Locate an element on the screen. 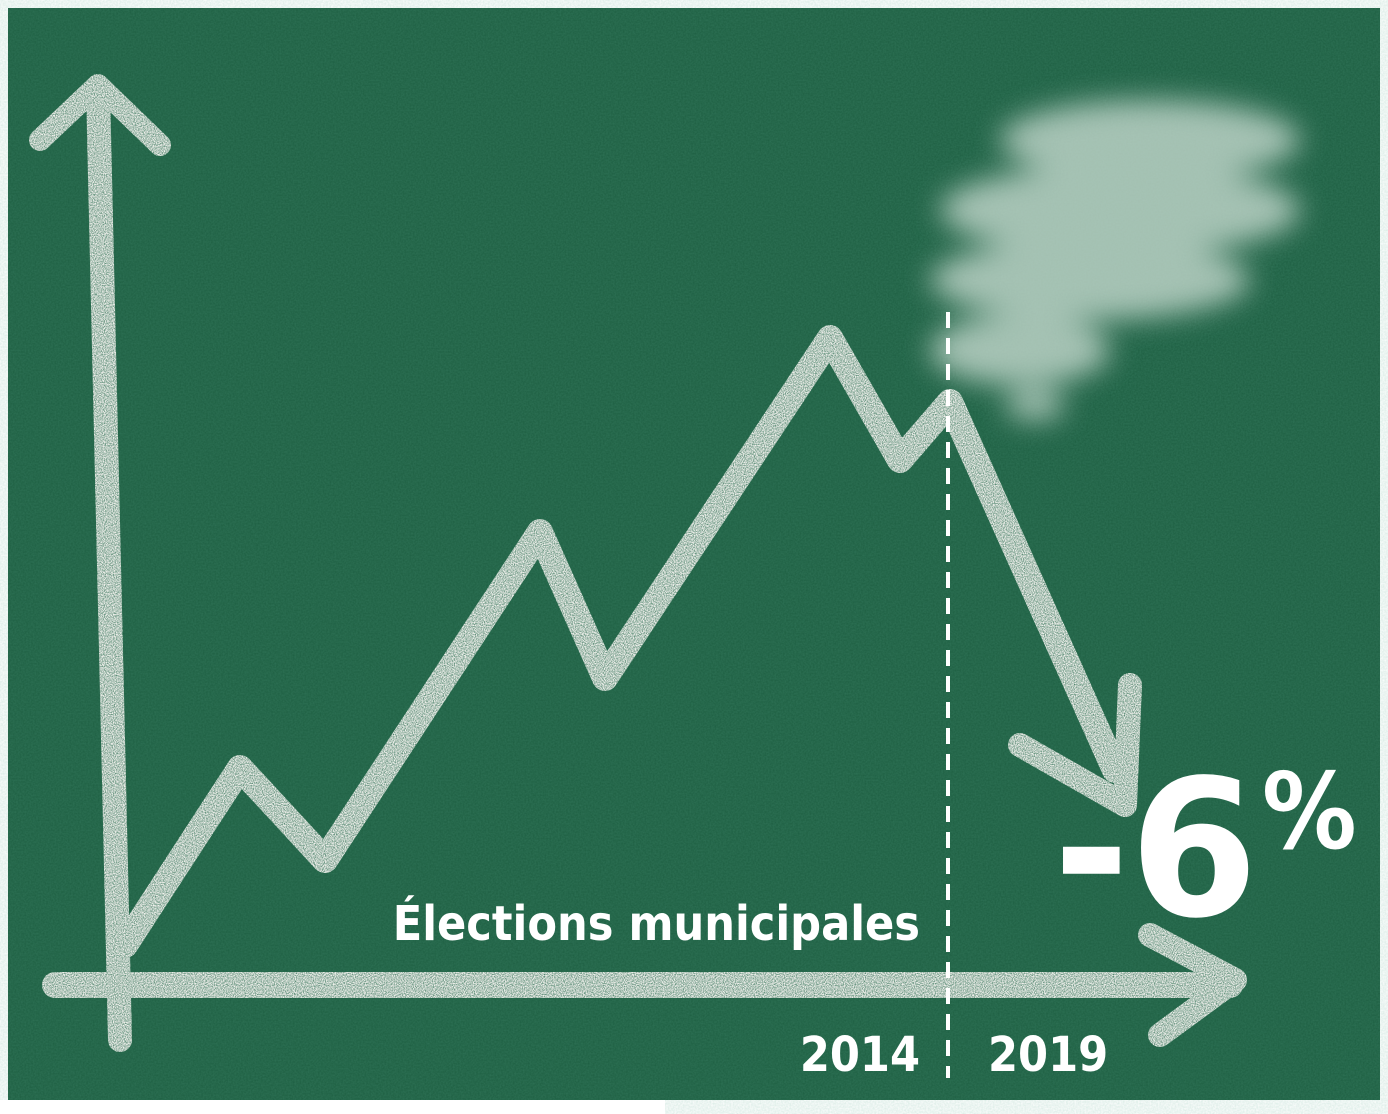 The height and width of the screenshot is (1114, 1388). y-axis-arrow is located at coordinates (100, 115).